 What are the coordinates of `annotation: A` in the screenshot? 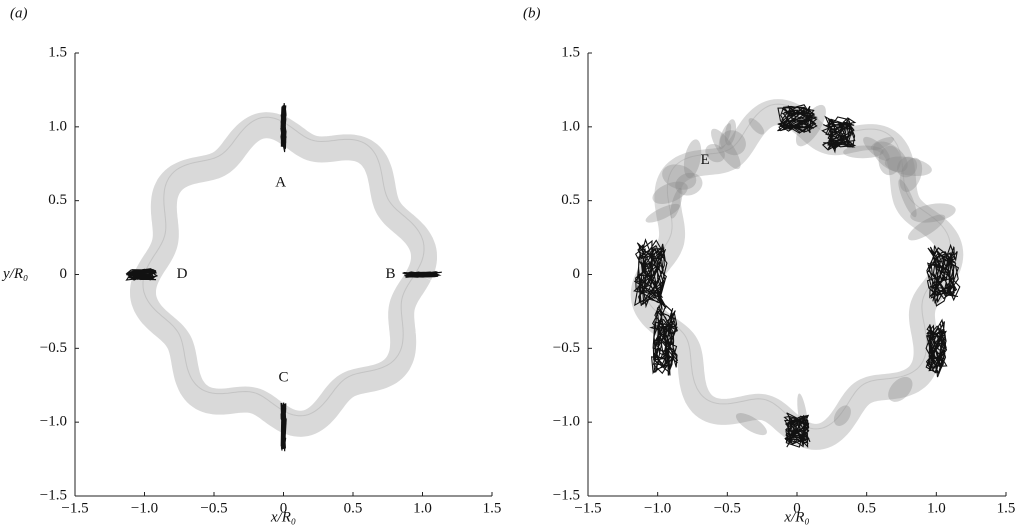 It's located at (280, 182).